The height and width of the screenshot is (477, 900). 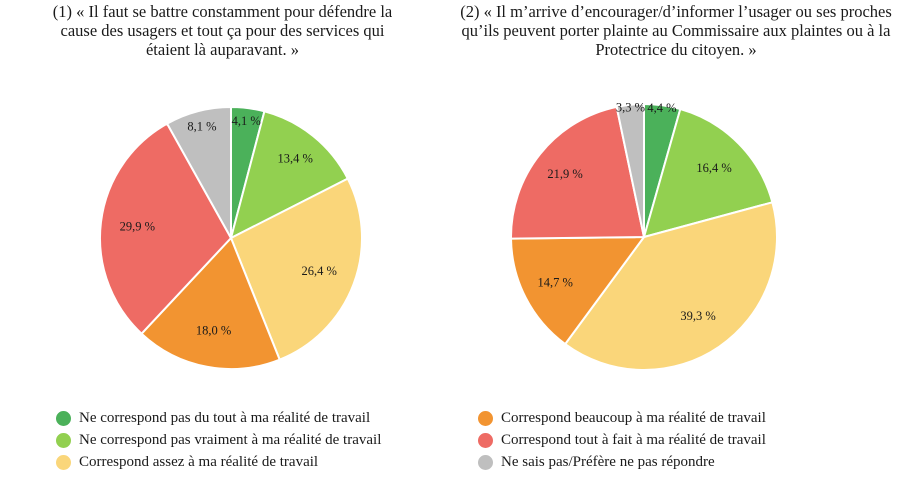 What do you see at coordinates (555, 283) in the screenshot?
I see `slice-label: 14,7 %` at bounding box center [555, 283].